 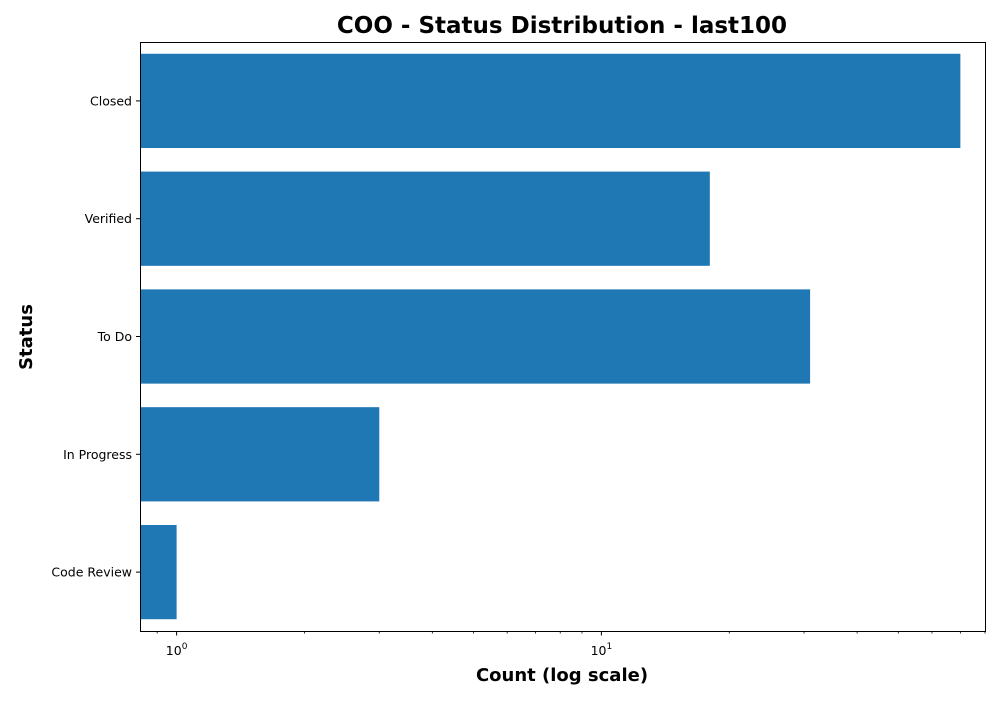 What do you see at coordinates (26, 337) in the screenshot?
I see `y-axis-label: Status` at bounding box center [26, 337].